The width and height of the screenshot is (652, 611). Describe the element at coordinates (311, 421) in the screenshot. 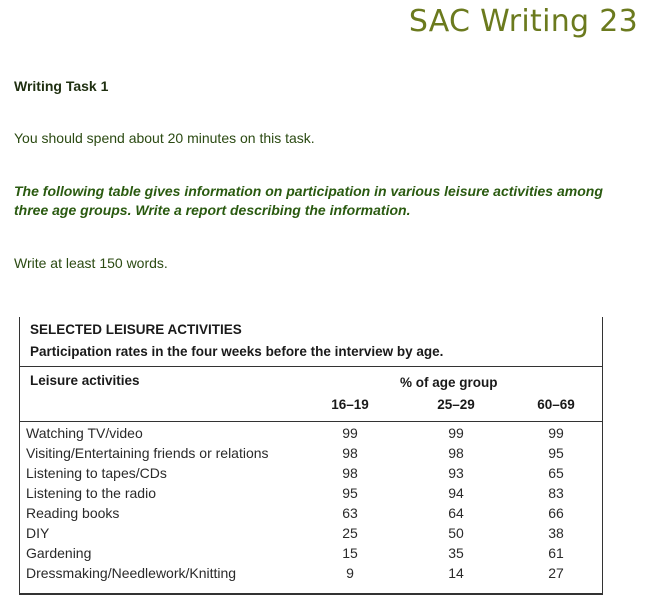

I see `table-divider-header` at that location.